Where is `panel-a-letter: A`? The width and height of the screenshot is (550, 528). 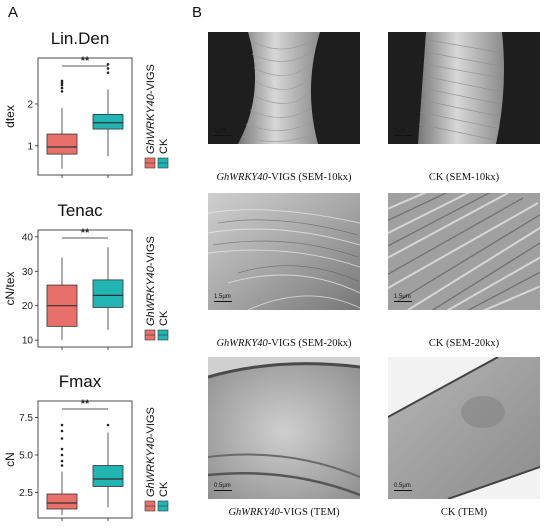
panel-a-letter: A is located at coordinates (13, 12).